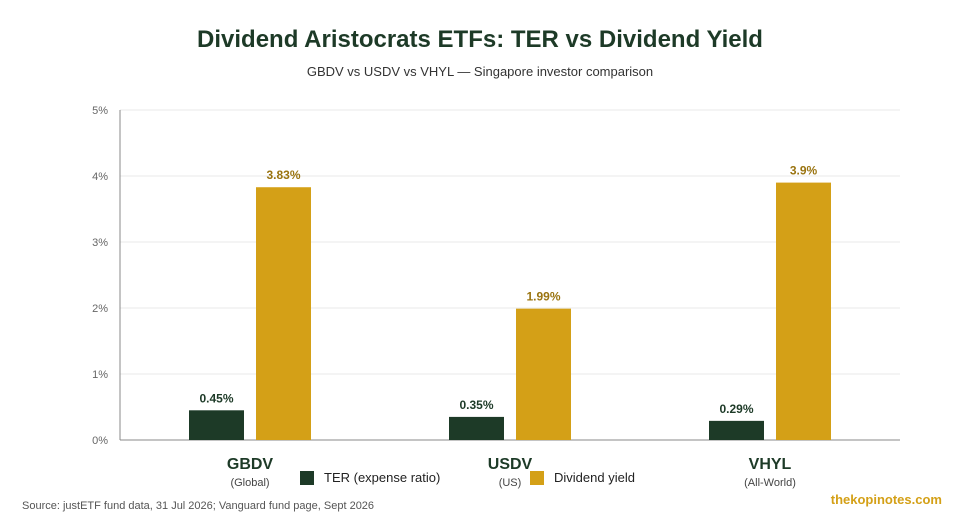 This screenshot has width=960, height=520. I want to click on y-tick-label: 3%, so click(100, 243).